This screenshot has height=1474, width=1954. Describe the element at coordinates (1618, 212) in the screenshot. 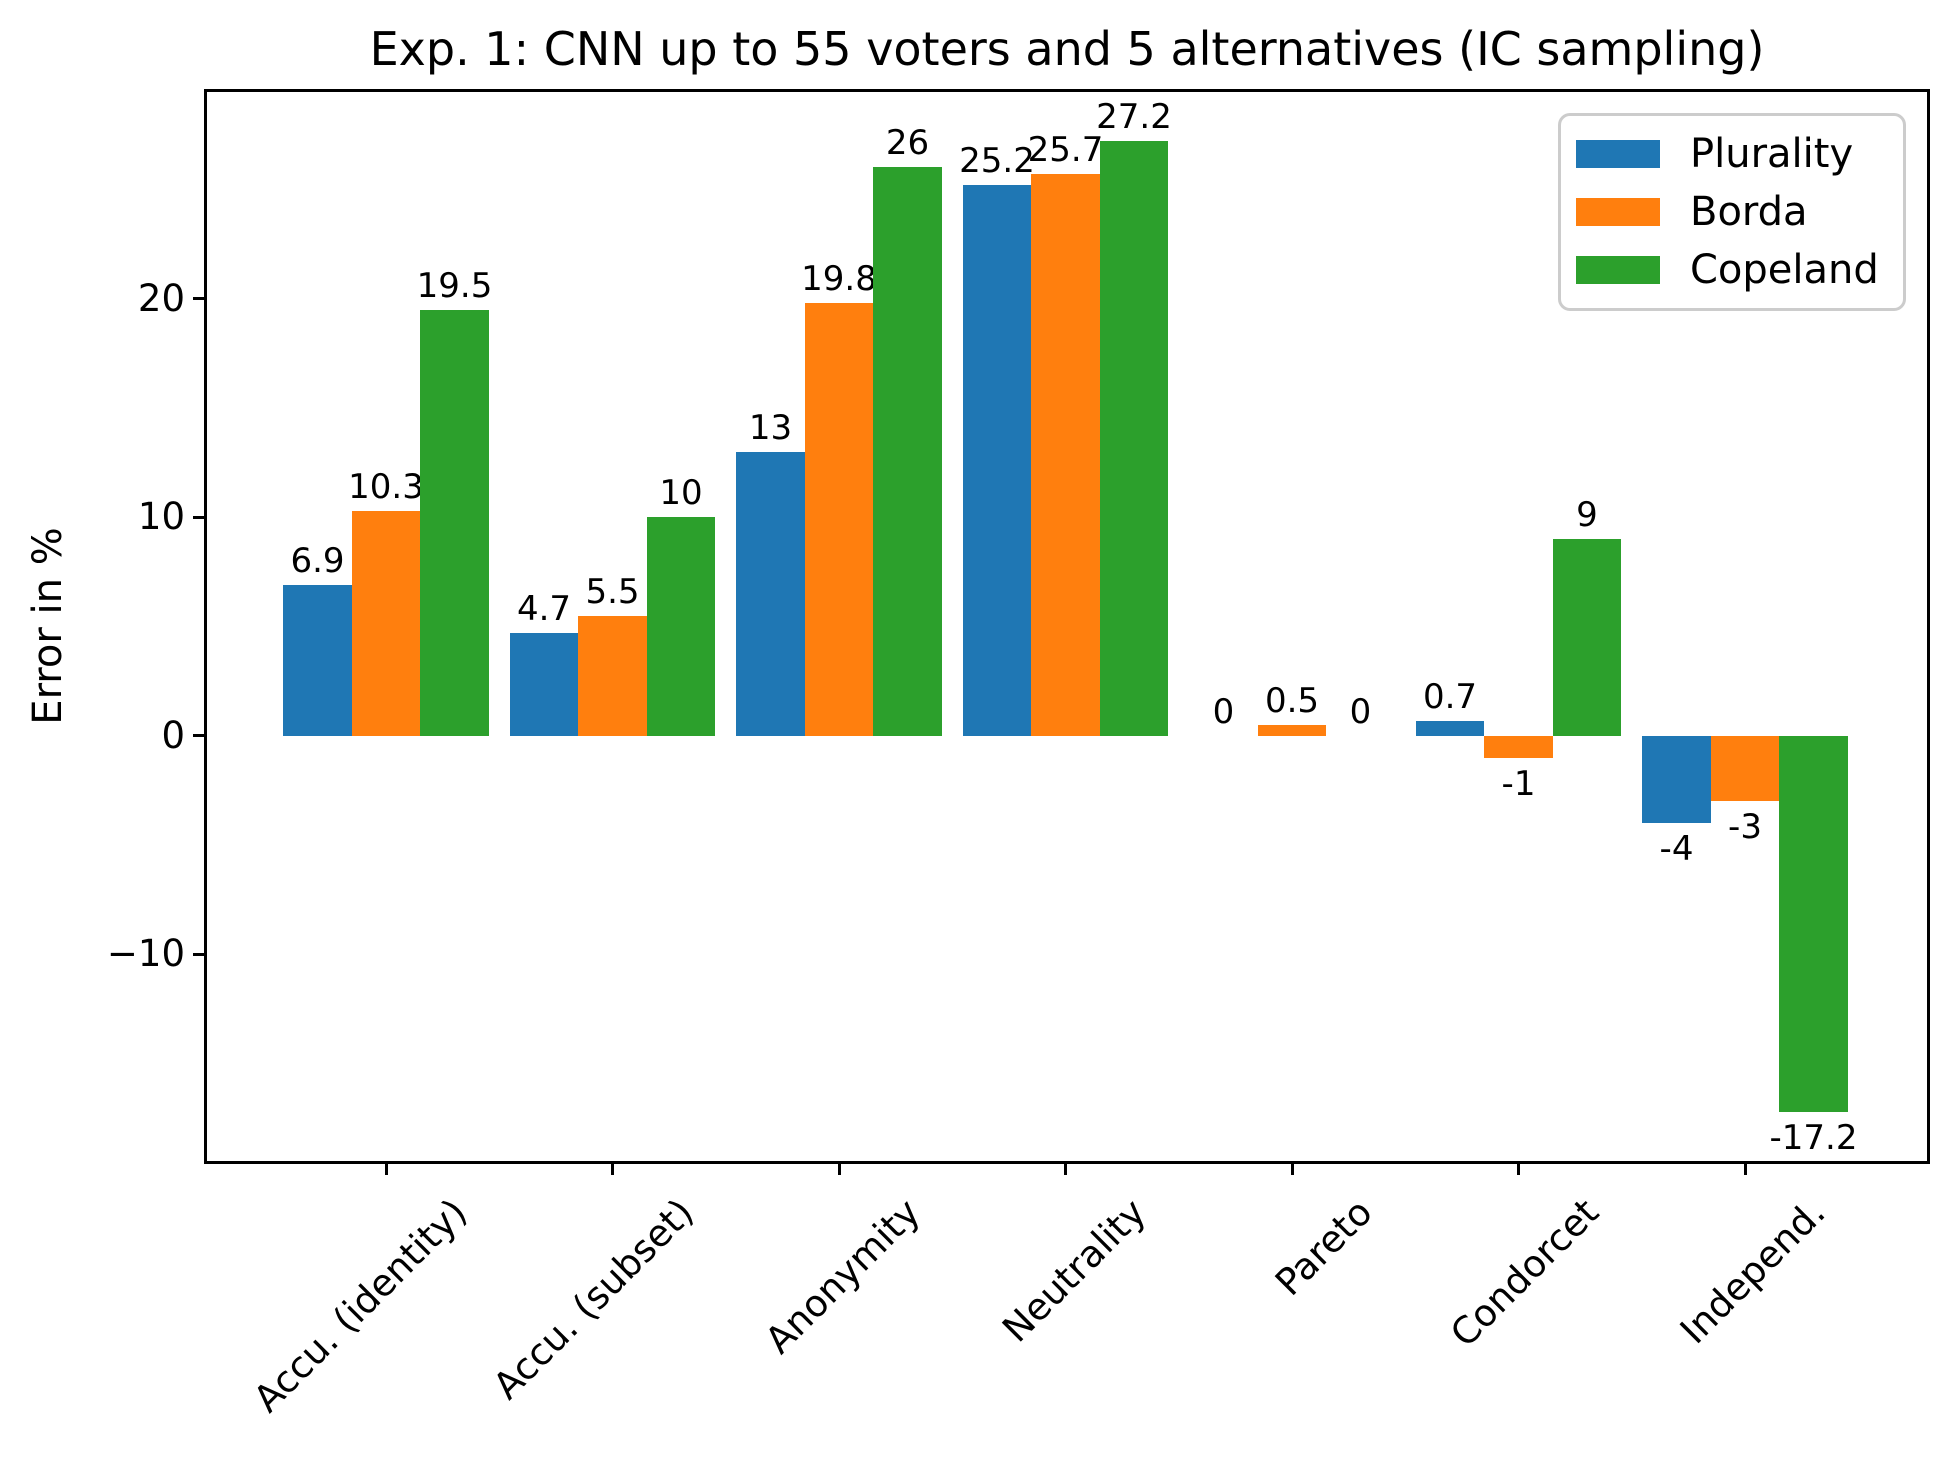

I see `legend-swatch-borda` at that location.